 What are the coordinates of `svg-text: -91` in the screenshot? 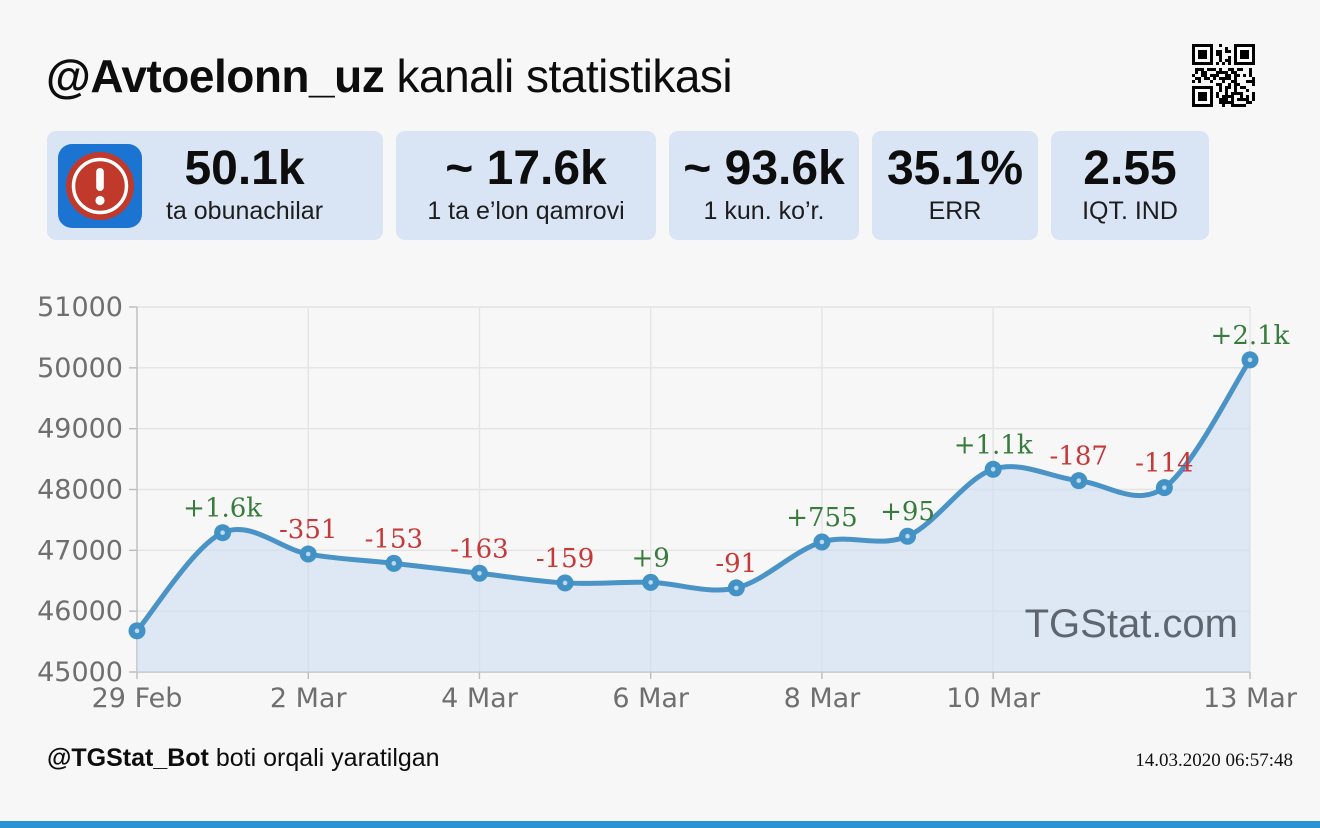 It's located at (736, 564).